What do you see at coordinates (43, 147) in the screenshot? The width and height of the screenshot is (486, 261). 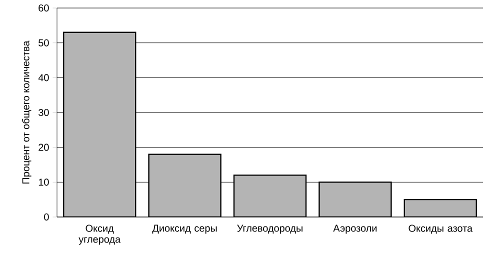 I see `y-tick-label: 20` at bounding box center [43, 147].